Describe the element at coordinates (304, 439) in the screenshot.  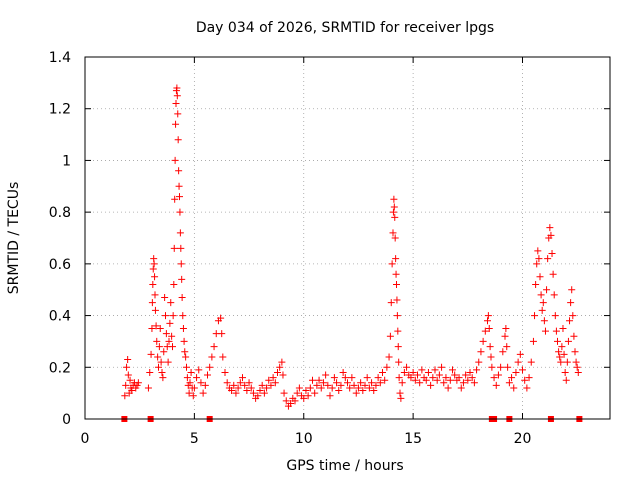
I see `x-tick-label: 10` at that location.